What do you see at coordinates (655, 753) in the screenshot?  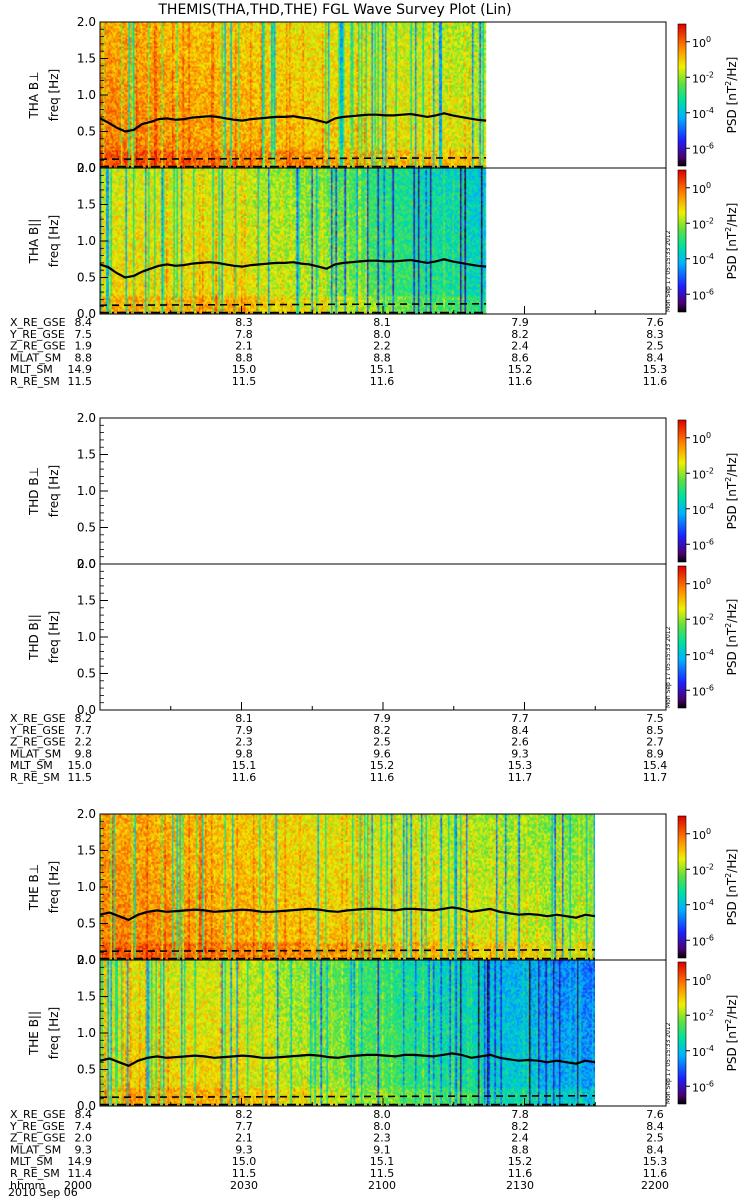 I see `ephemeris-value: 8.9` at bounding box center [655, 753].